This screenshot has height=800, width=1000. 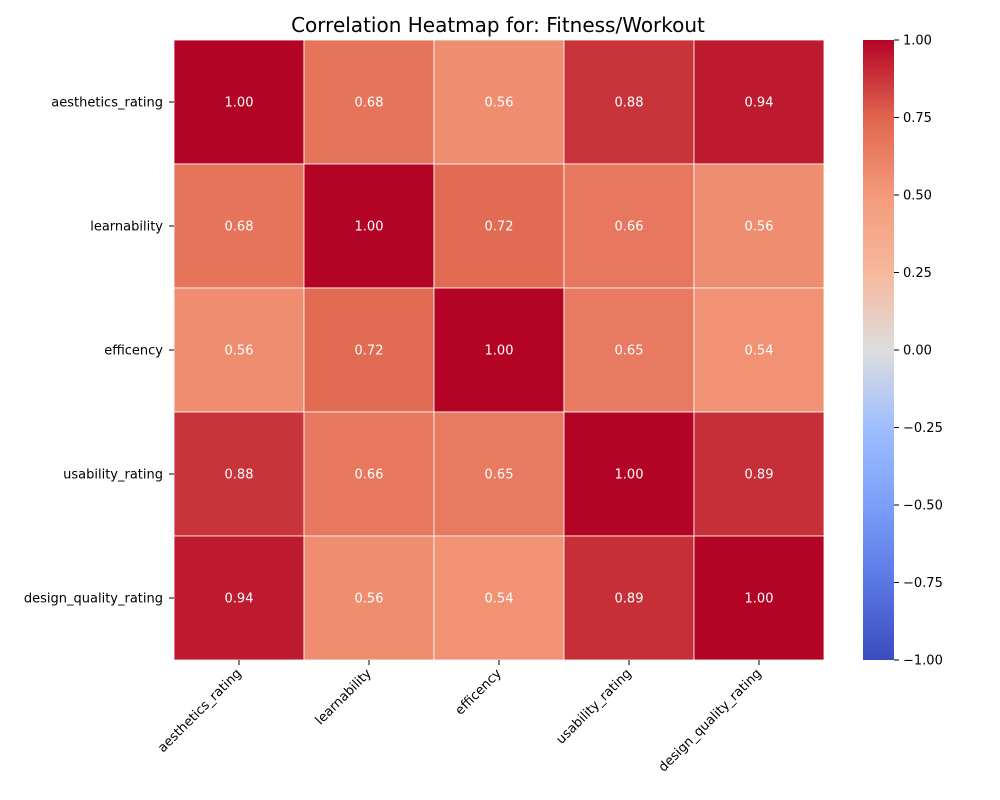 I want to click on colorbar-tick-label: 1.00, so click(x=917, y=41).